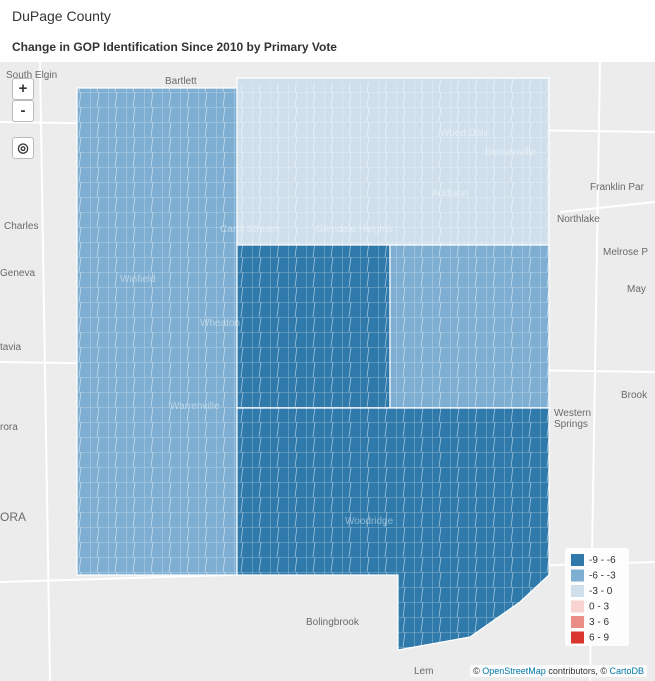 This screenshot has width=655, height=681. What do you see at coordinates (249, 229) in the screenshot?
I see `place-label: Carol Stream` at bounding box center [249, 229].